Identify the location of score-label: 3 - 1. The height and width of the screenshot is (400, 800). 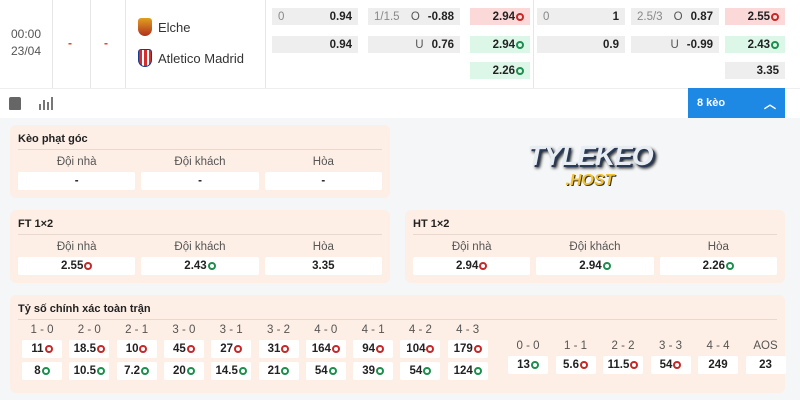
(231, 330).